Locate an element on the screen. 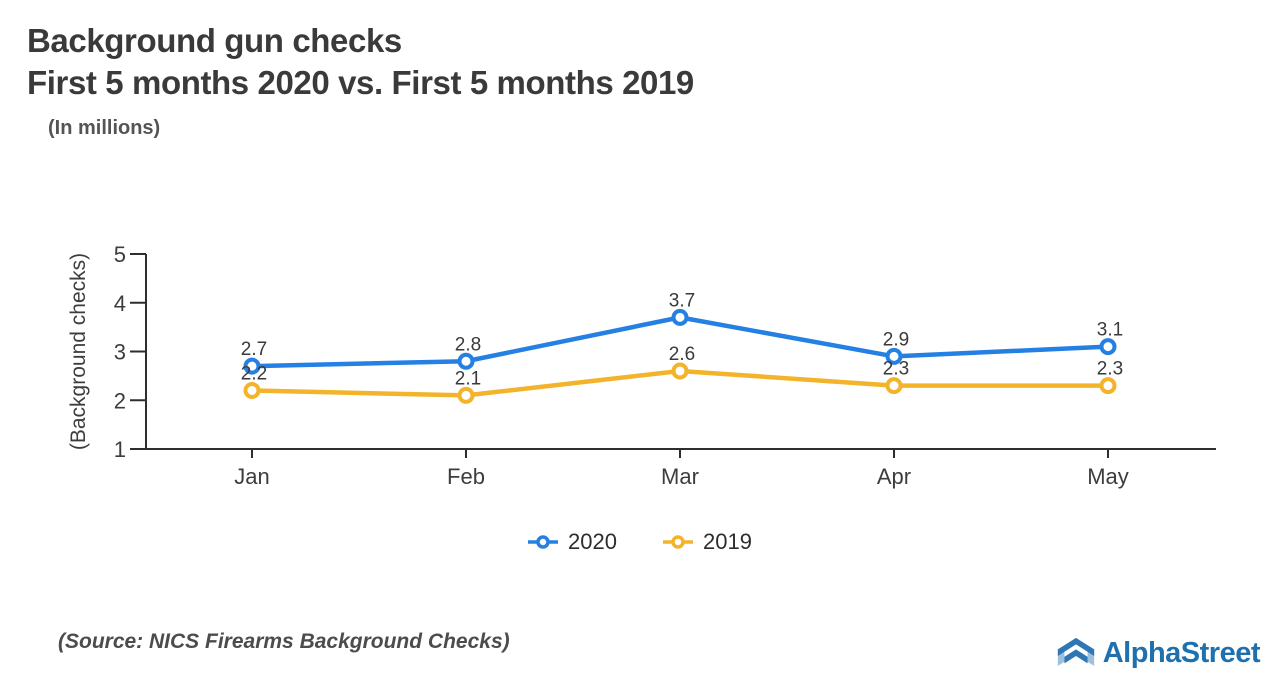 This screenshot has height=687, width=1280. x-tick-label: May is located at coordinates (1108, 476).